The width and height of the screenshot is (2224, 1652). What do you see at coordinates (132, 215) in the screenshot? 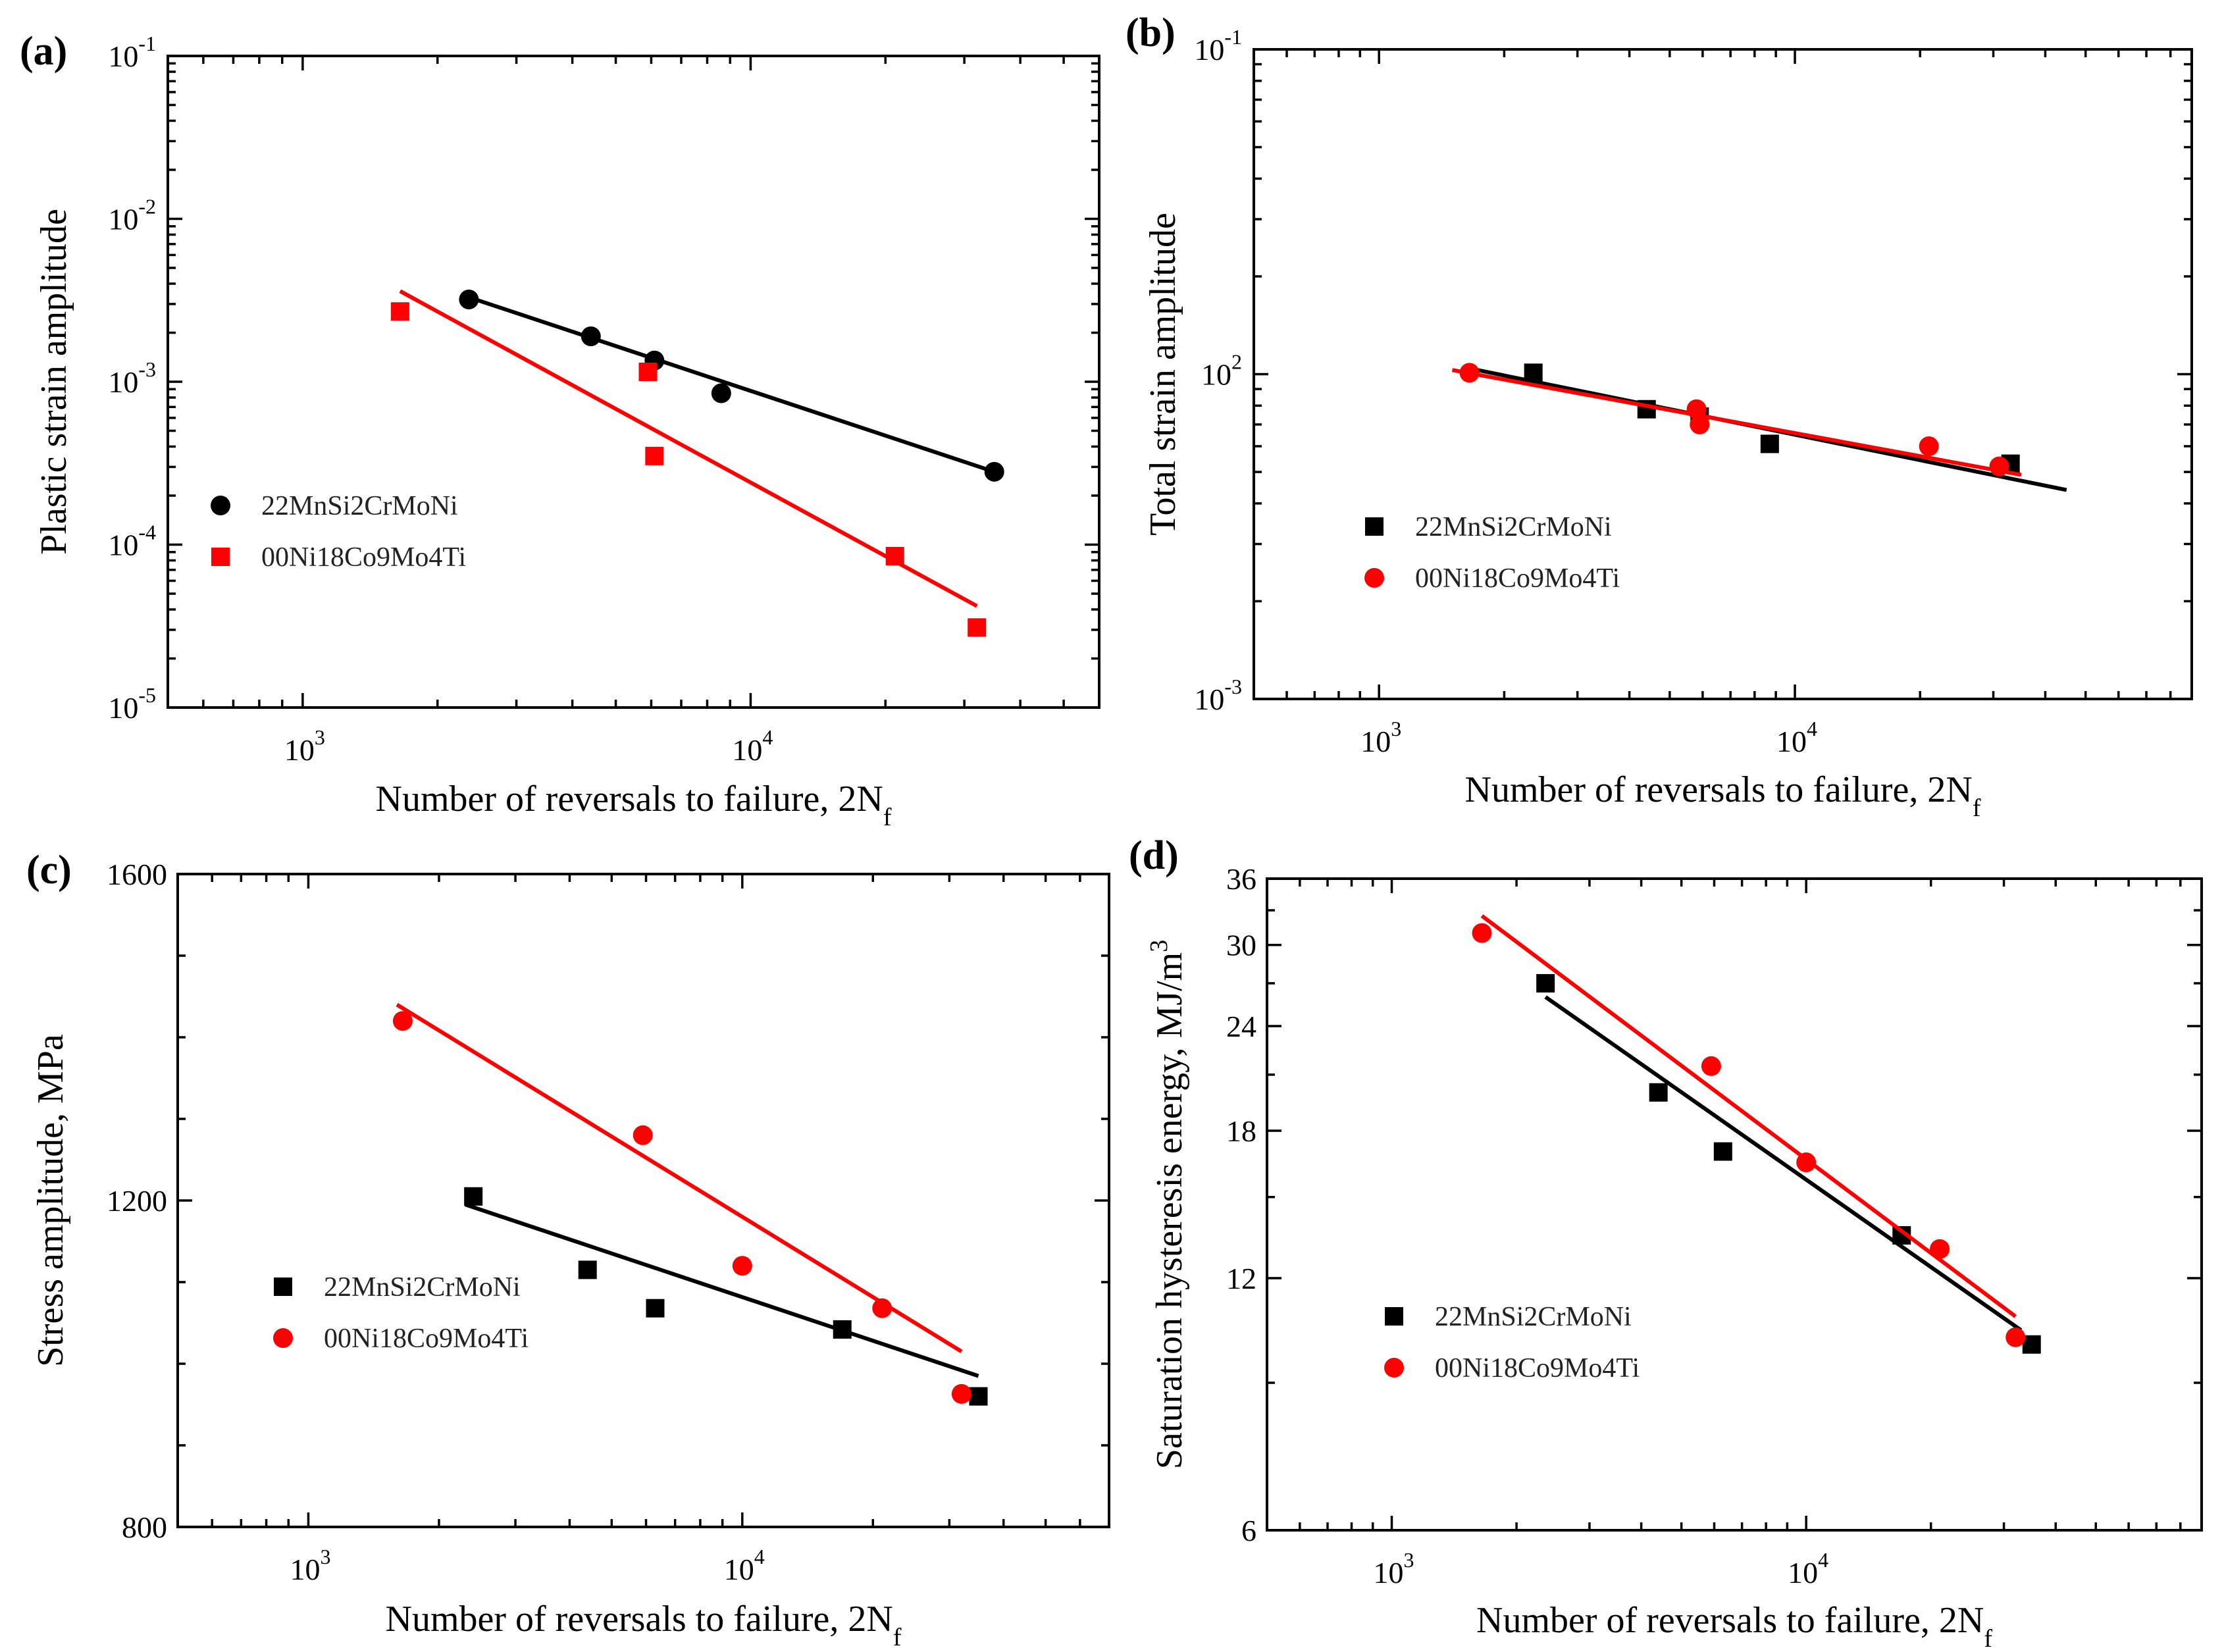
I see `y-tick-label: 10⁻²` at bounding box center [132, 215].